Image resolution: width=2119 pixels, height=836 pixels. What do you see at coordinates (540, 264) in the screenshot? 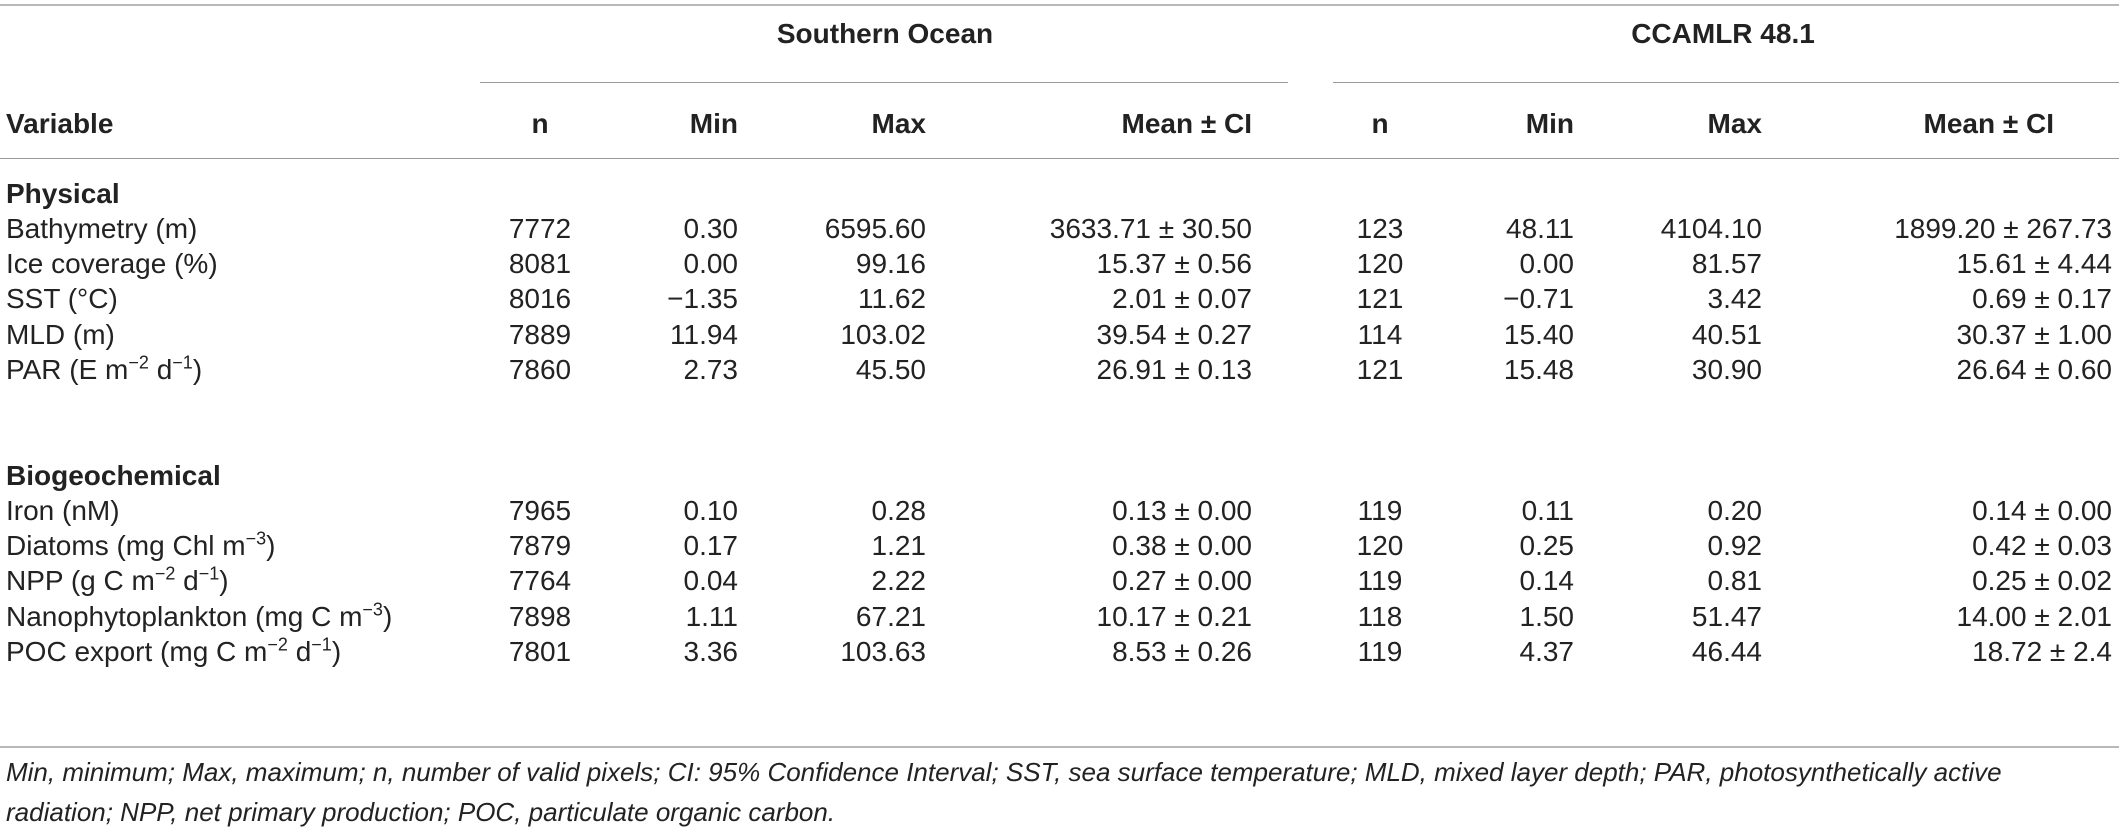
I see `cell-n-so: 8081` at bounding box center [540, 264].